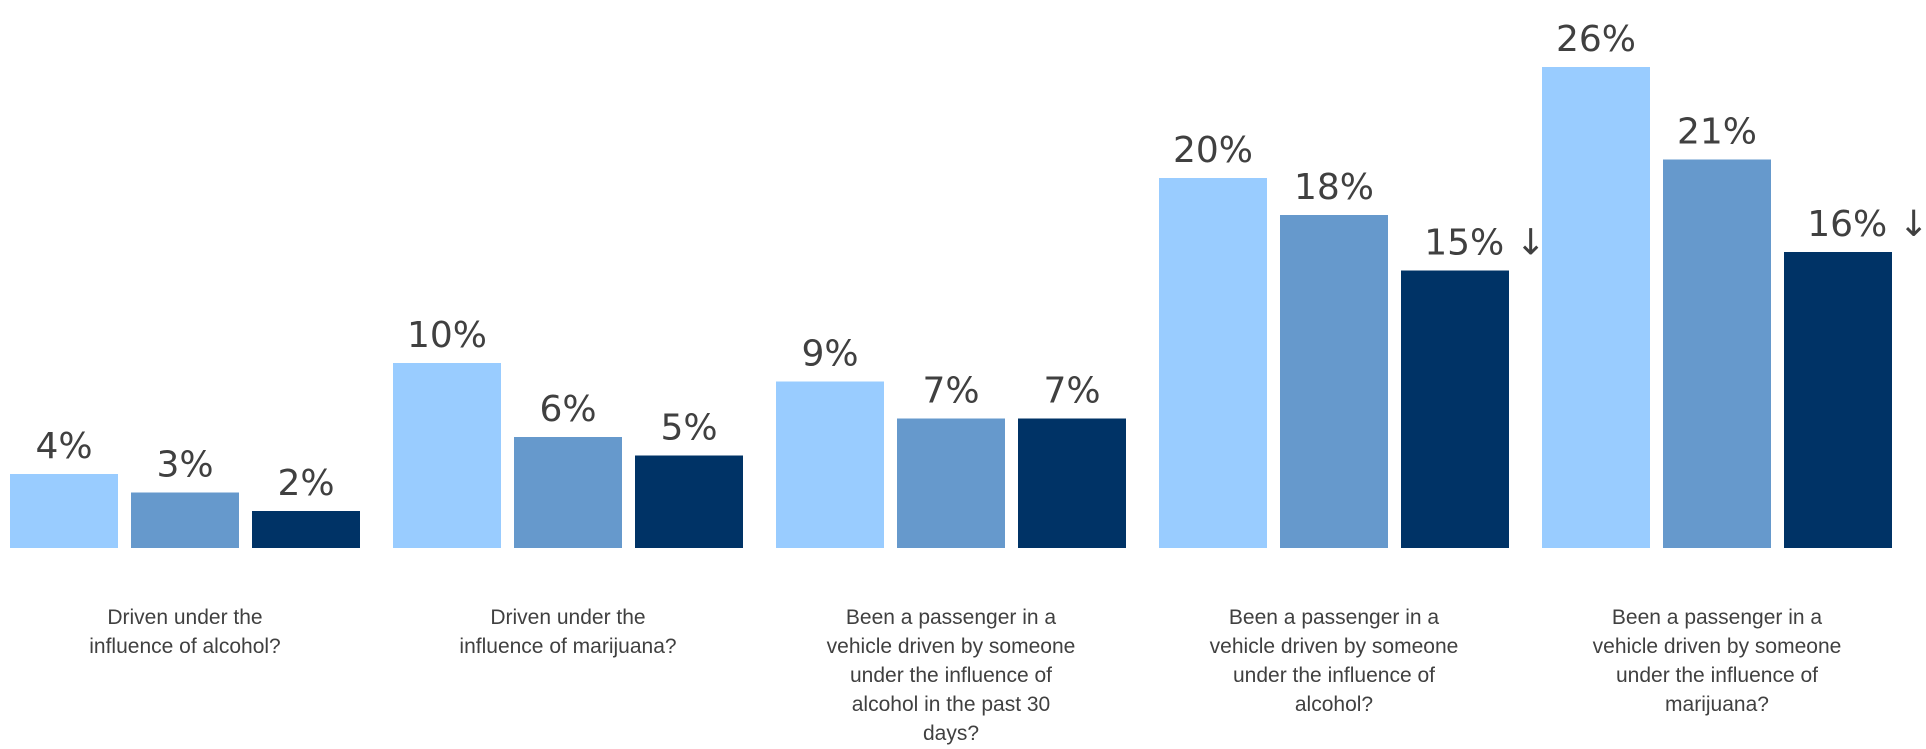 The image size is (1926, 749). What do you see at coordinates (447, 335) in the screenshot?
I see `data-label: 10%` at bounding box center [447, 335].